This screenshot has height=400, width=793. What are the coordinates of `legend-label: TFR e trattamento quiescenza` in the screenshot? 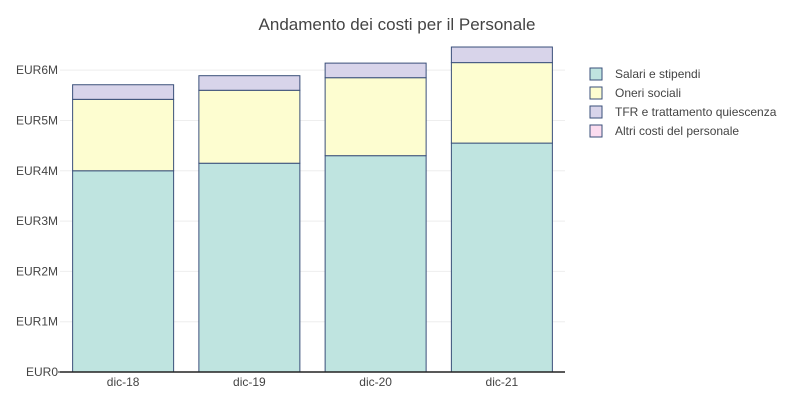 It's located at (696, 112).